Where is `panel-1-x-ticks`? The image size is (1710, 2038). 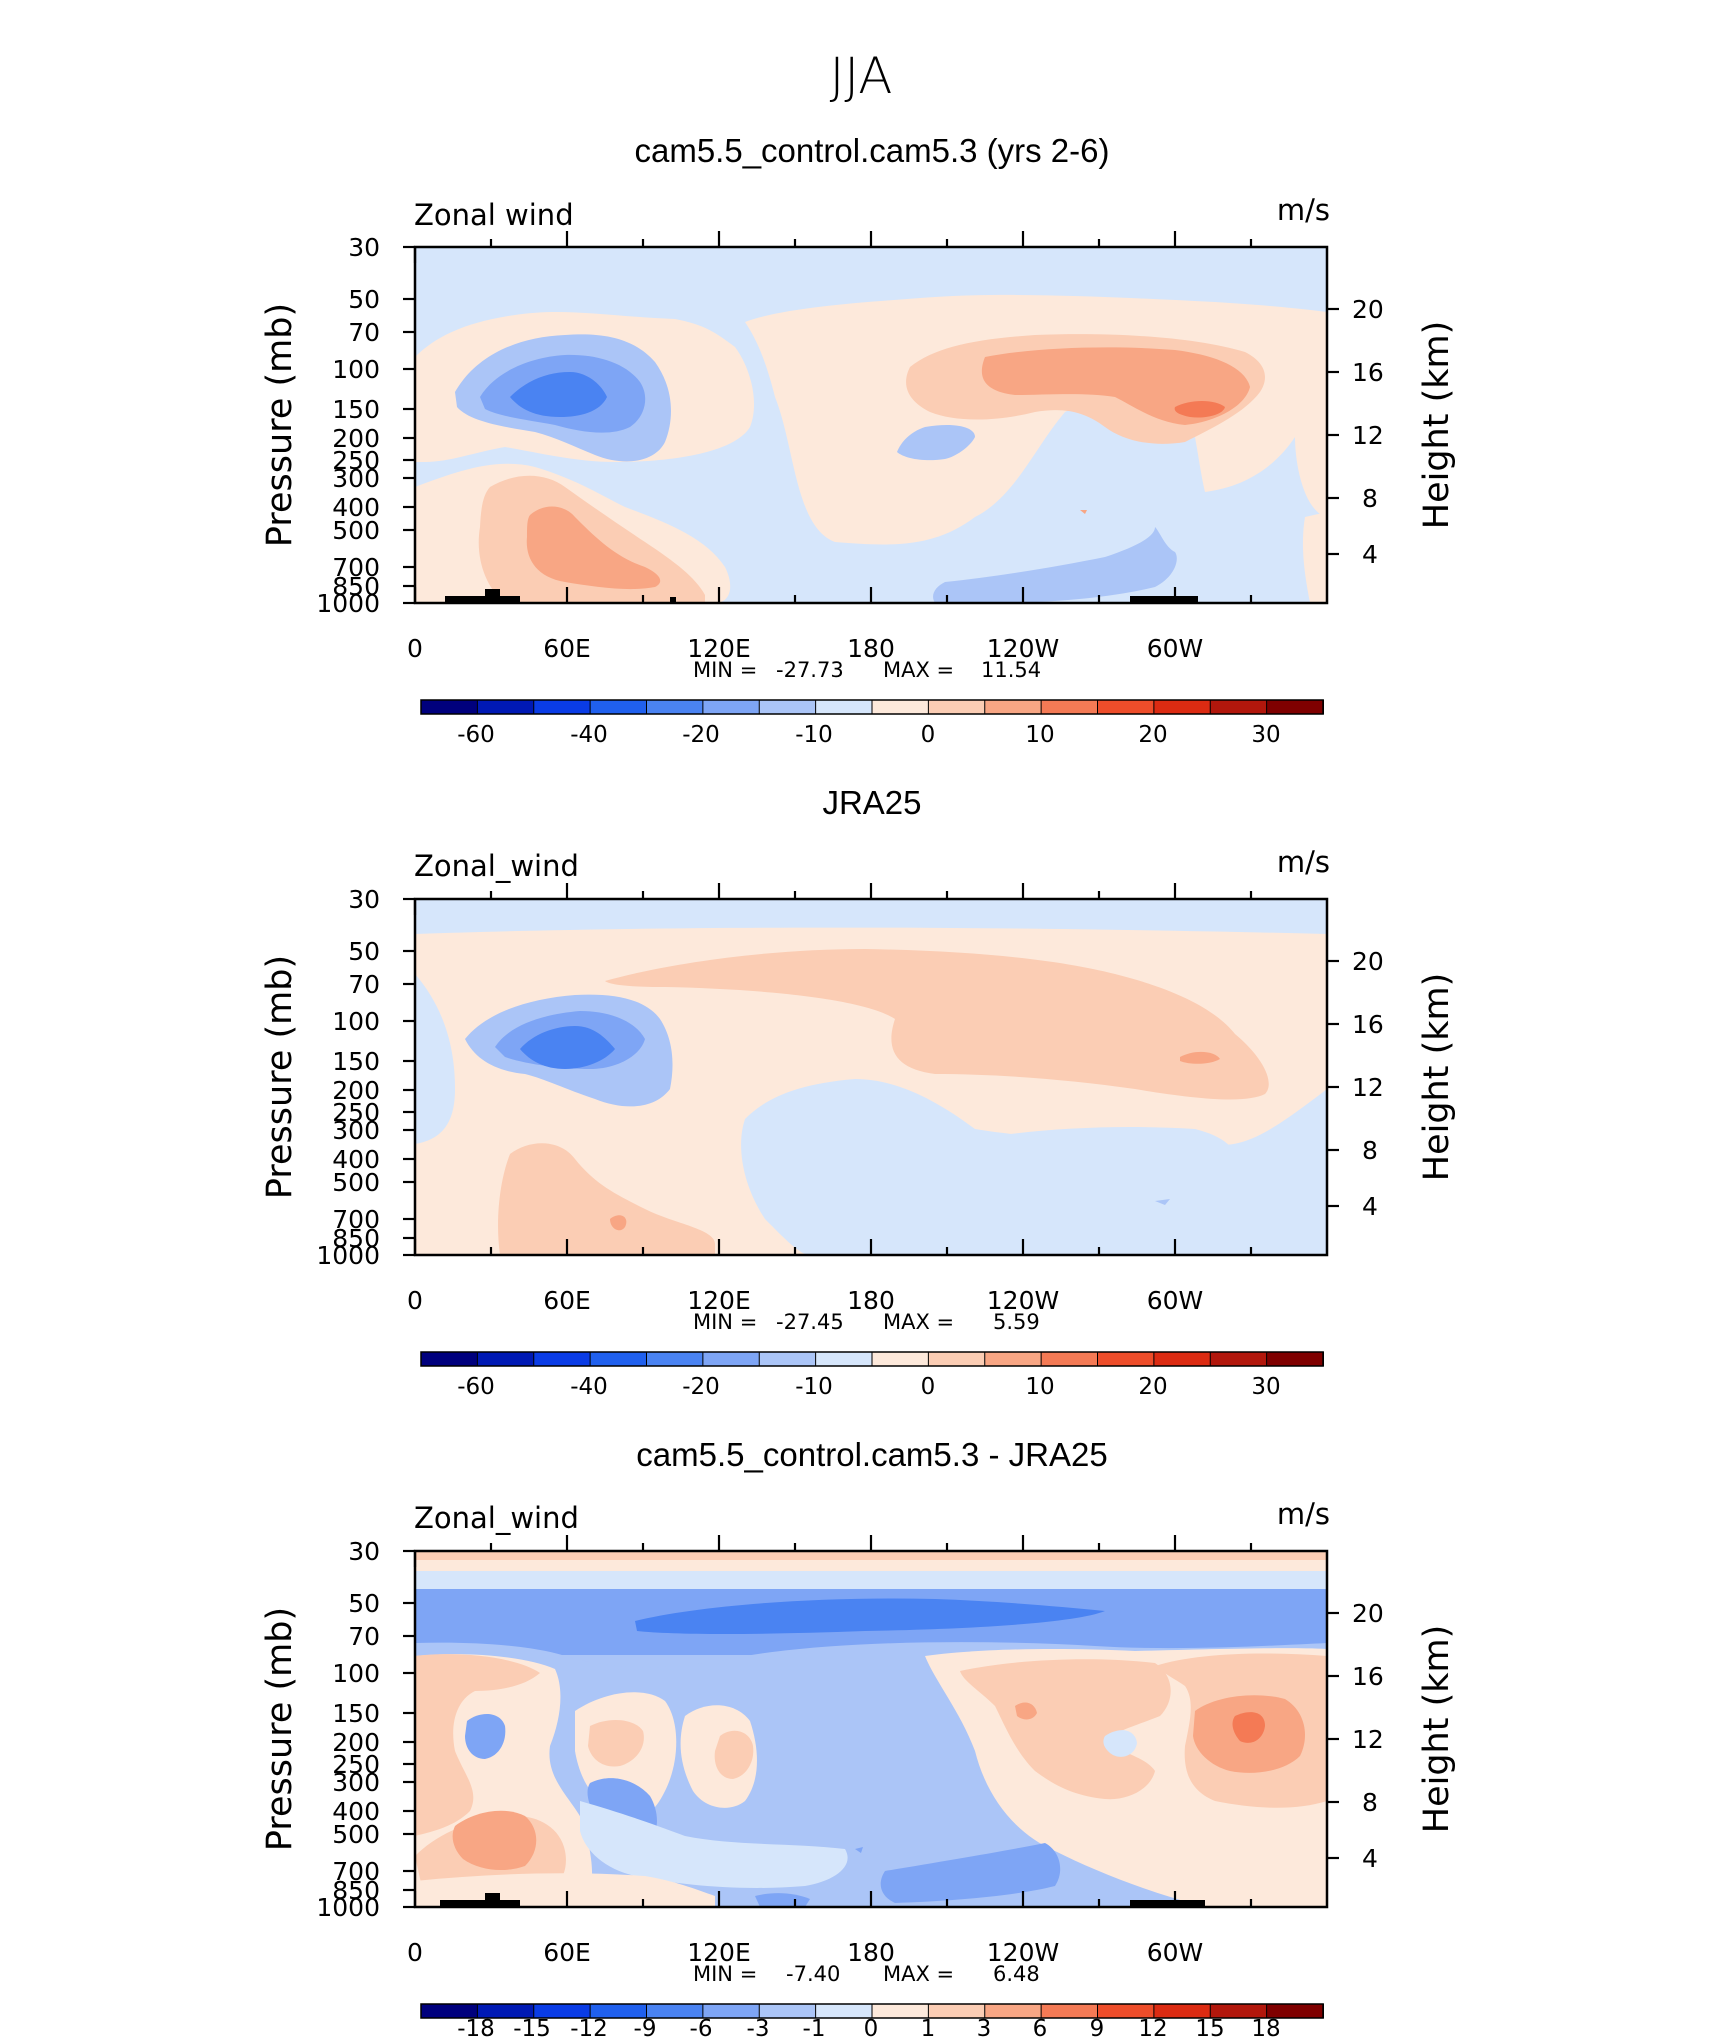 panel-1-x-ticks is located at coordinates (833, 417).